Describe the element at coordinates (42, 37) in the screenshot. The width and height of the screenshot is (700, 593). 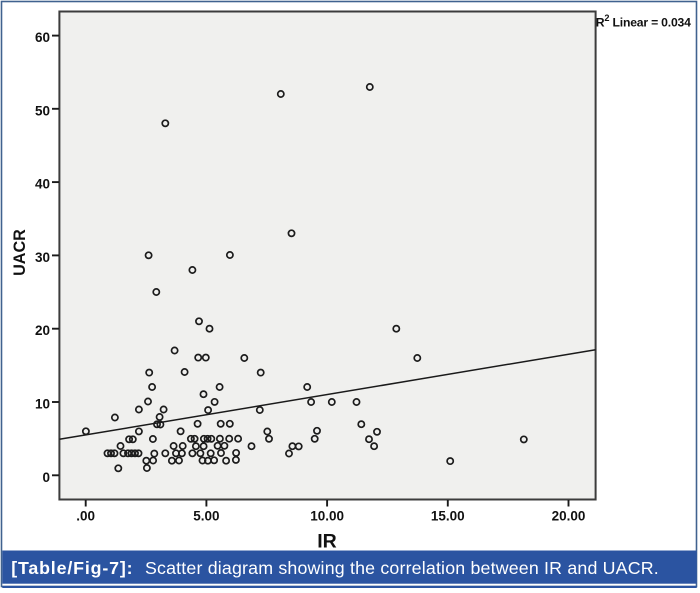
I see `svg-text: 60` at that location.